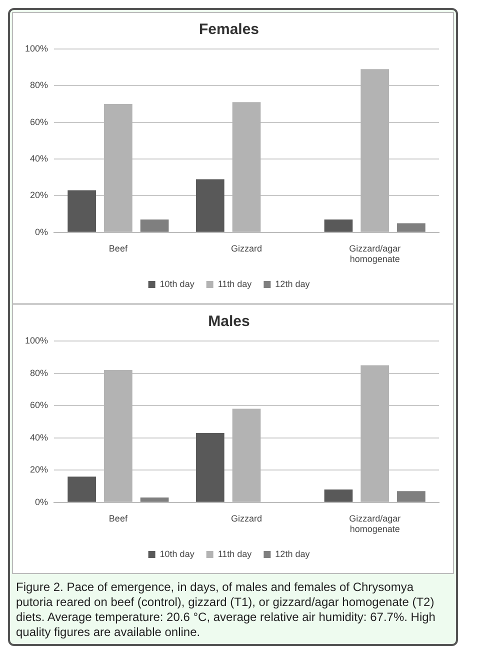 Image resolution: width=481 pixels, height=669 pixels. Describe the element at coordinates (225, 610) in the screenshot. I see `caption: Figure 2. Pace of emergence, in days, of males and females of Chrysomya putoria reared on beef (control), gizzard (T1), or gizzard/agar homogenate (T2) diets. Average temperature: 20.6 °C, average relative air humidity: 67.7%. High quality figures are available online.` at that location.